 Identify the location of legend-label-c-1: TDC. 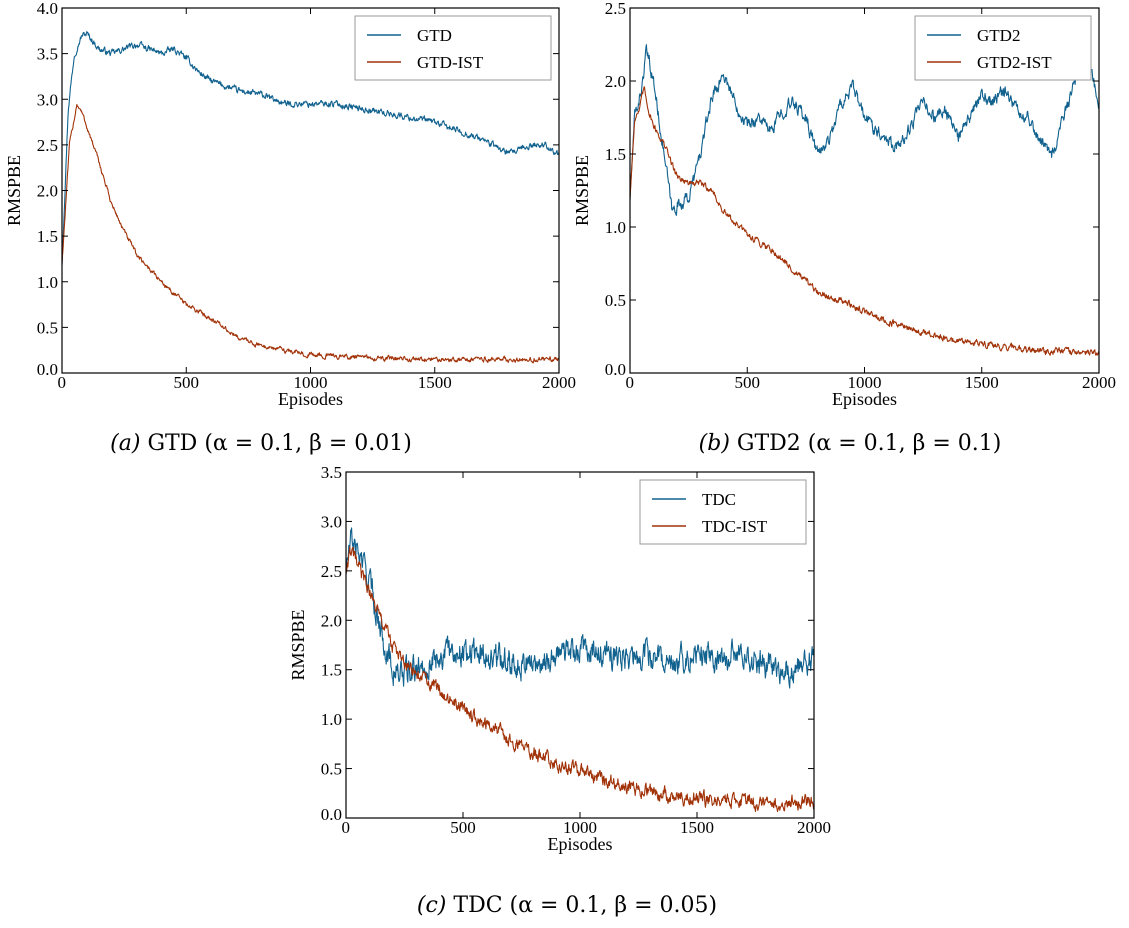
(719, 499).